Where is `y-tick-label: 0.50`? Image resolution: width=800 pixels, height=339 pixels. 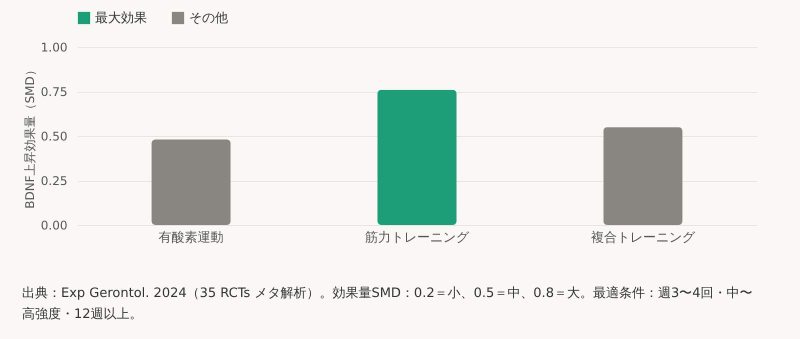 y-tick-label: 0.50 is located at coordinates (54, 137).